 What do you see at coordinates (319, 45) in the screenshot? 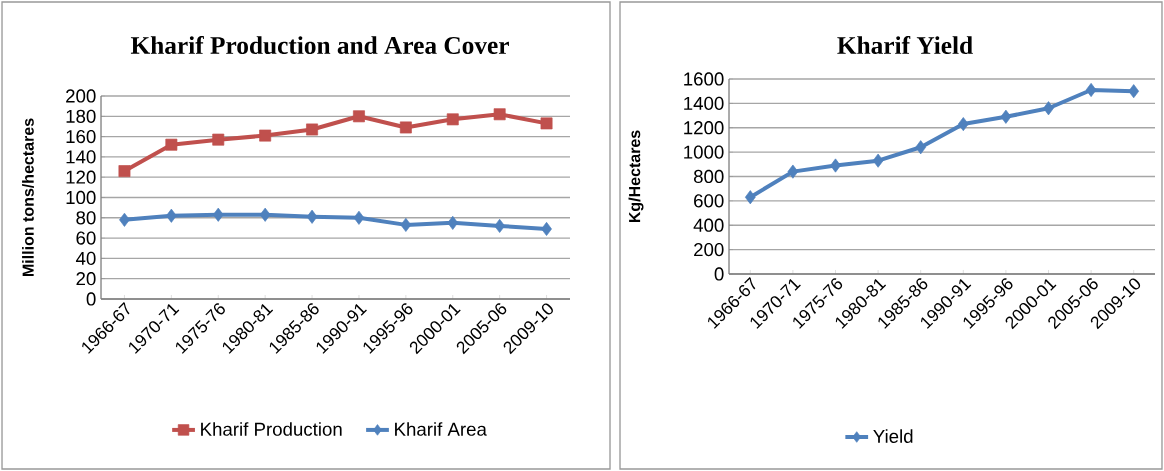
I see `chart-title: Kharif Production and Area Cover` at bounding box center [319, 45].